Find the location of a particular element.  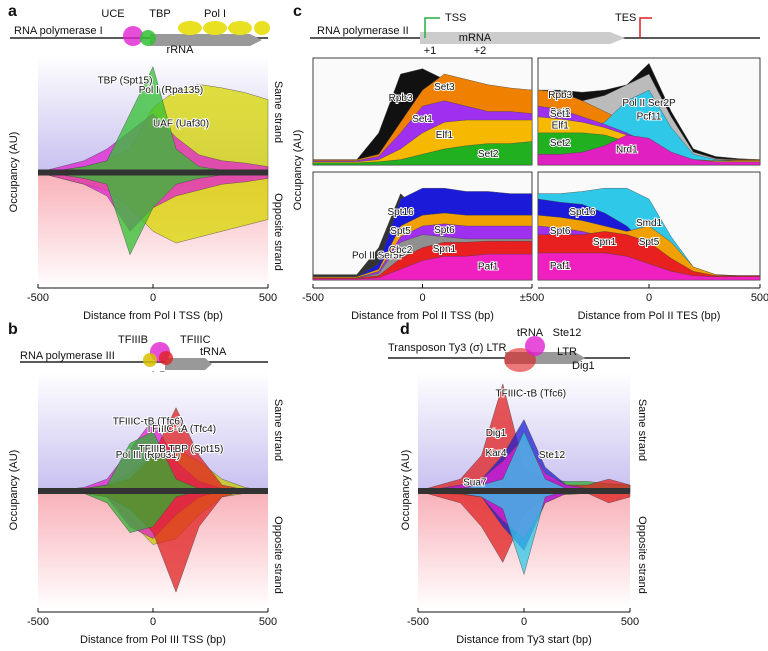

series-label: Smd1 is located at coordinates (649, 223).